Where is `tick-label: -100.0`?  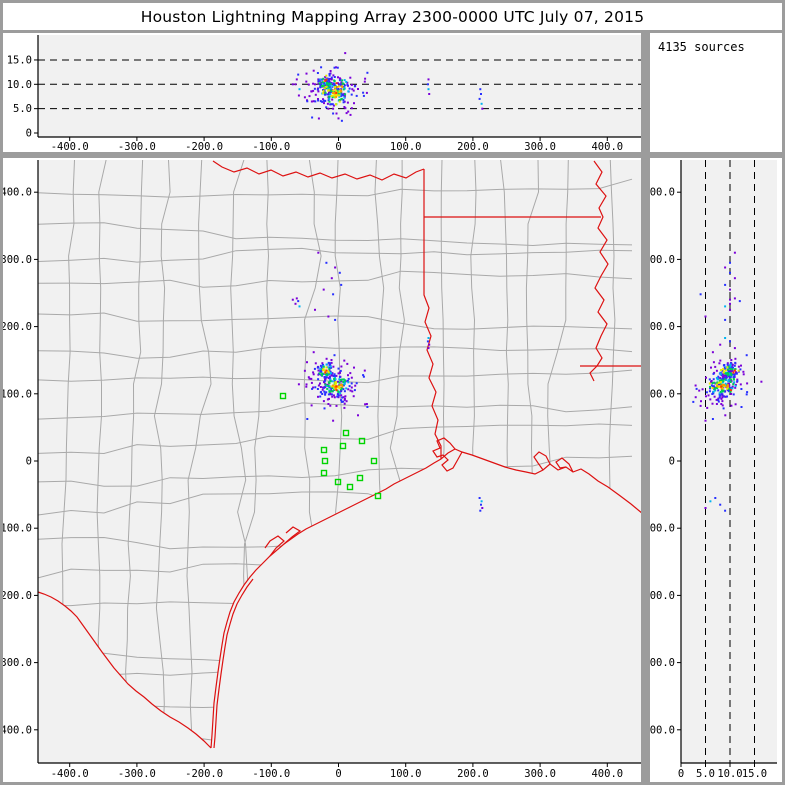 tick-label: -100.0 is located at coordinates (271, 774).